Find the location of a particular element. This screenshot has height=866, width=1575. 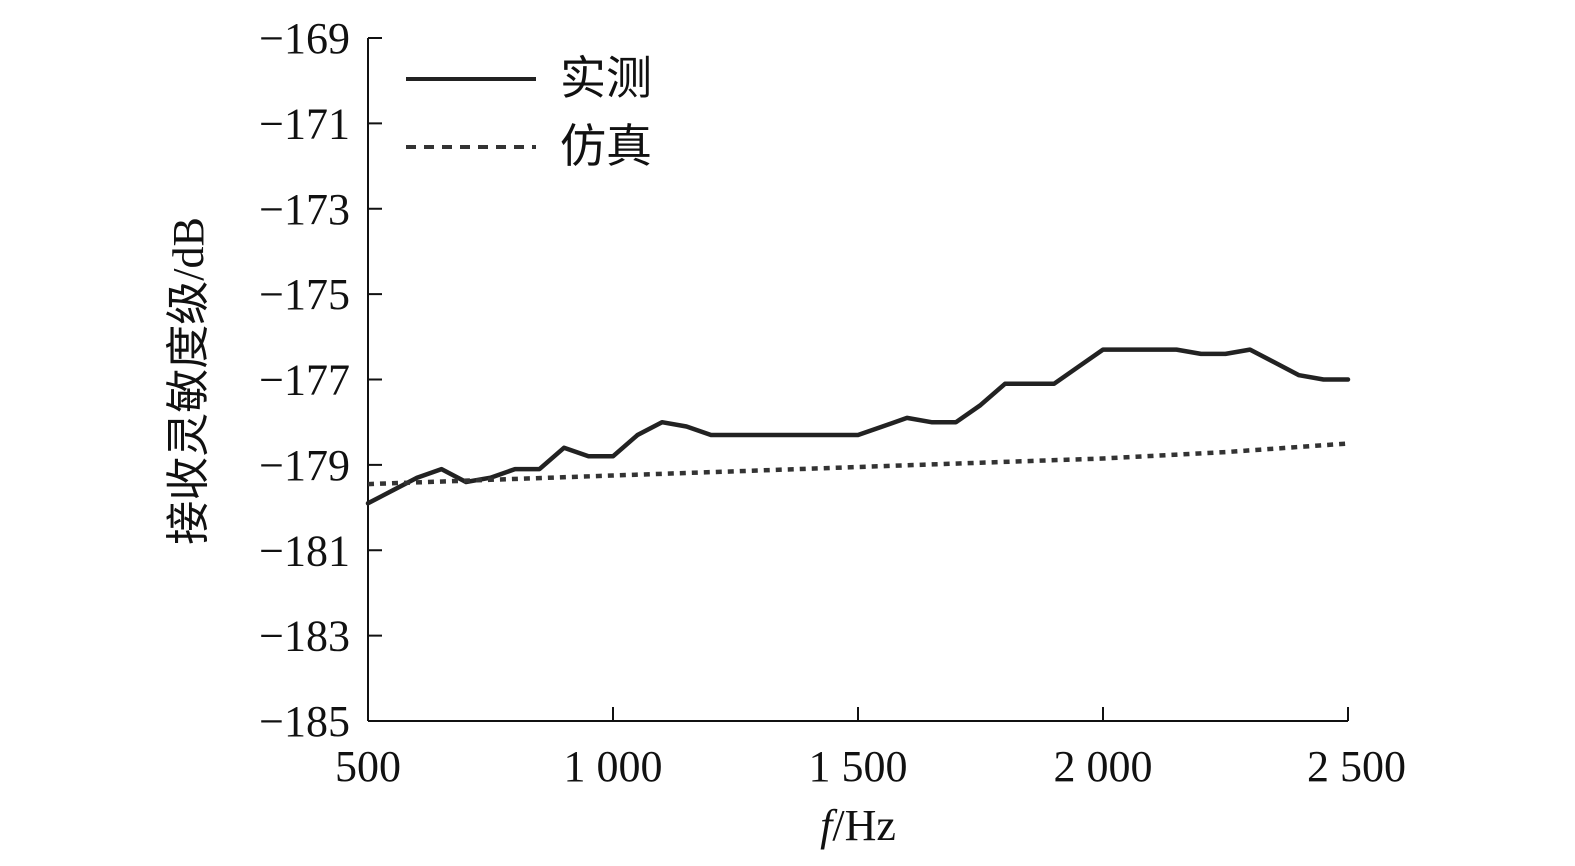

y-tick-label: −185 is located at coordinates (304, 721).